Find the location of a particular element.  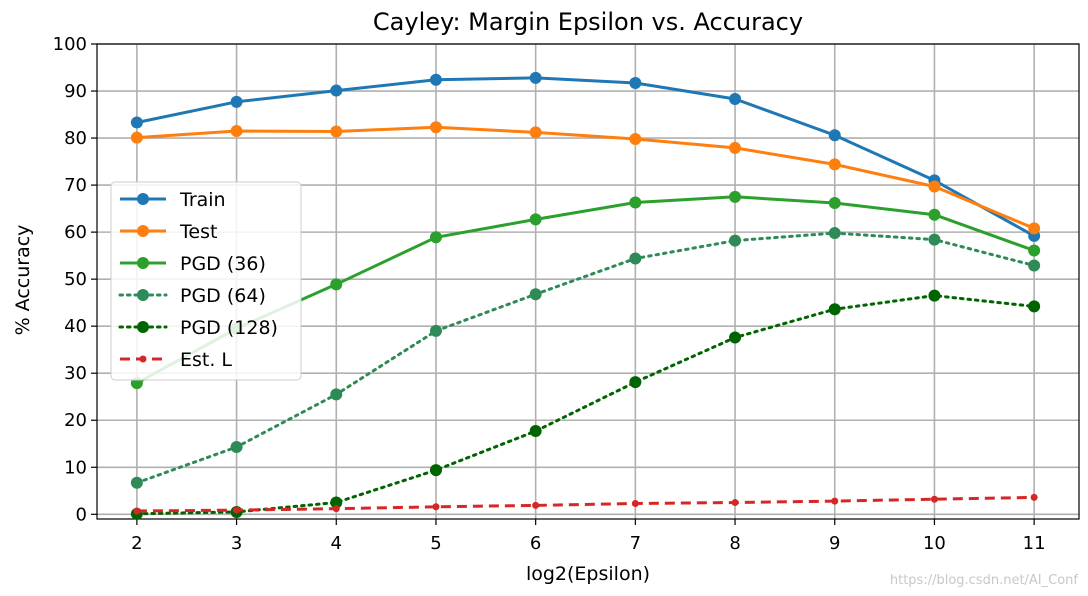

y-tick-label: 100 is located at coordinates (70, 44).